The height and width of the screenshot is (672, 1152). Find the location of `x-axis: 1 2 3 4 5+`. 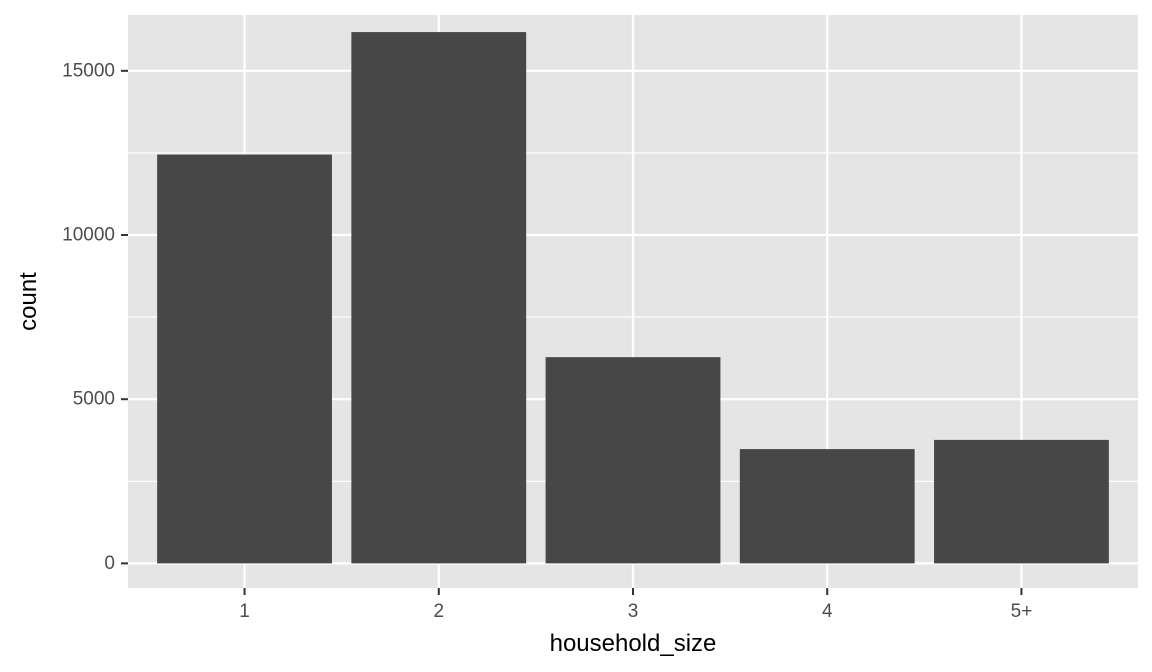

x-axis: 1 2 3 4 5+ is located at coordinates (635, 605).